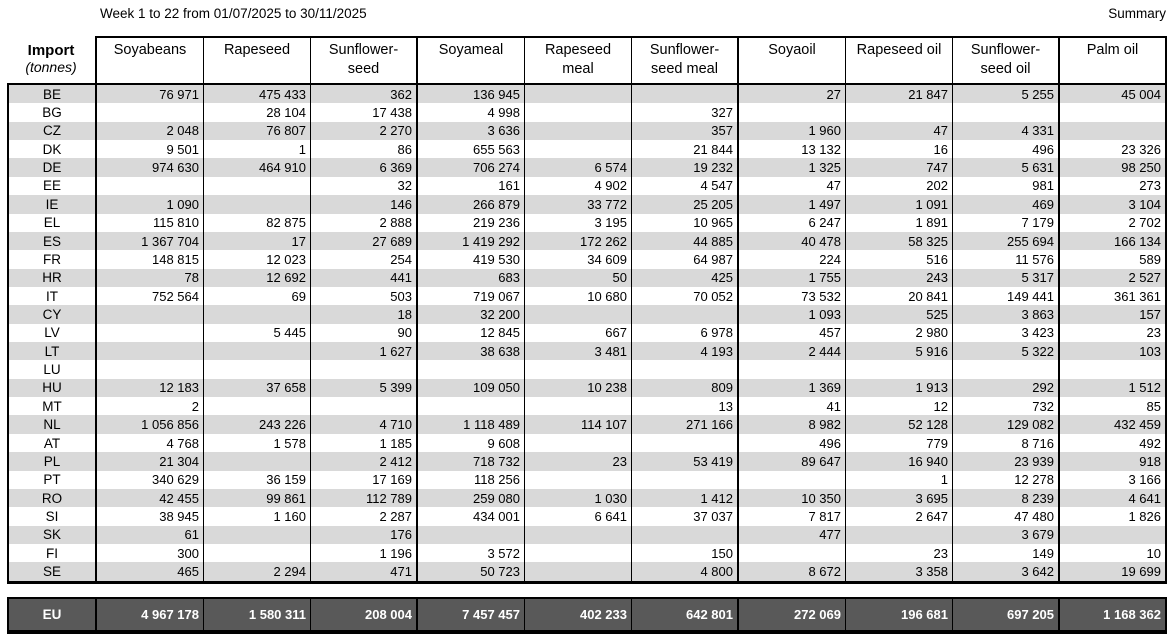 This screenshot has width=1172, height=641. I want to click on value-cell: 1 090, so click(150, 204).